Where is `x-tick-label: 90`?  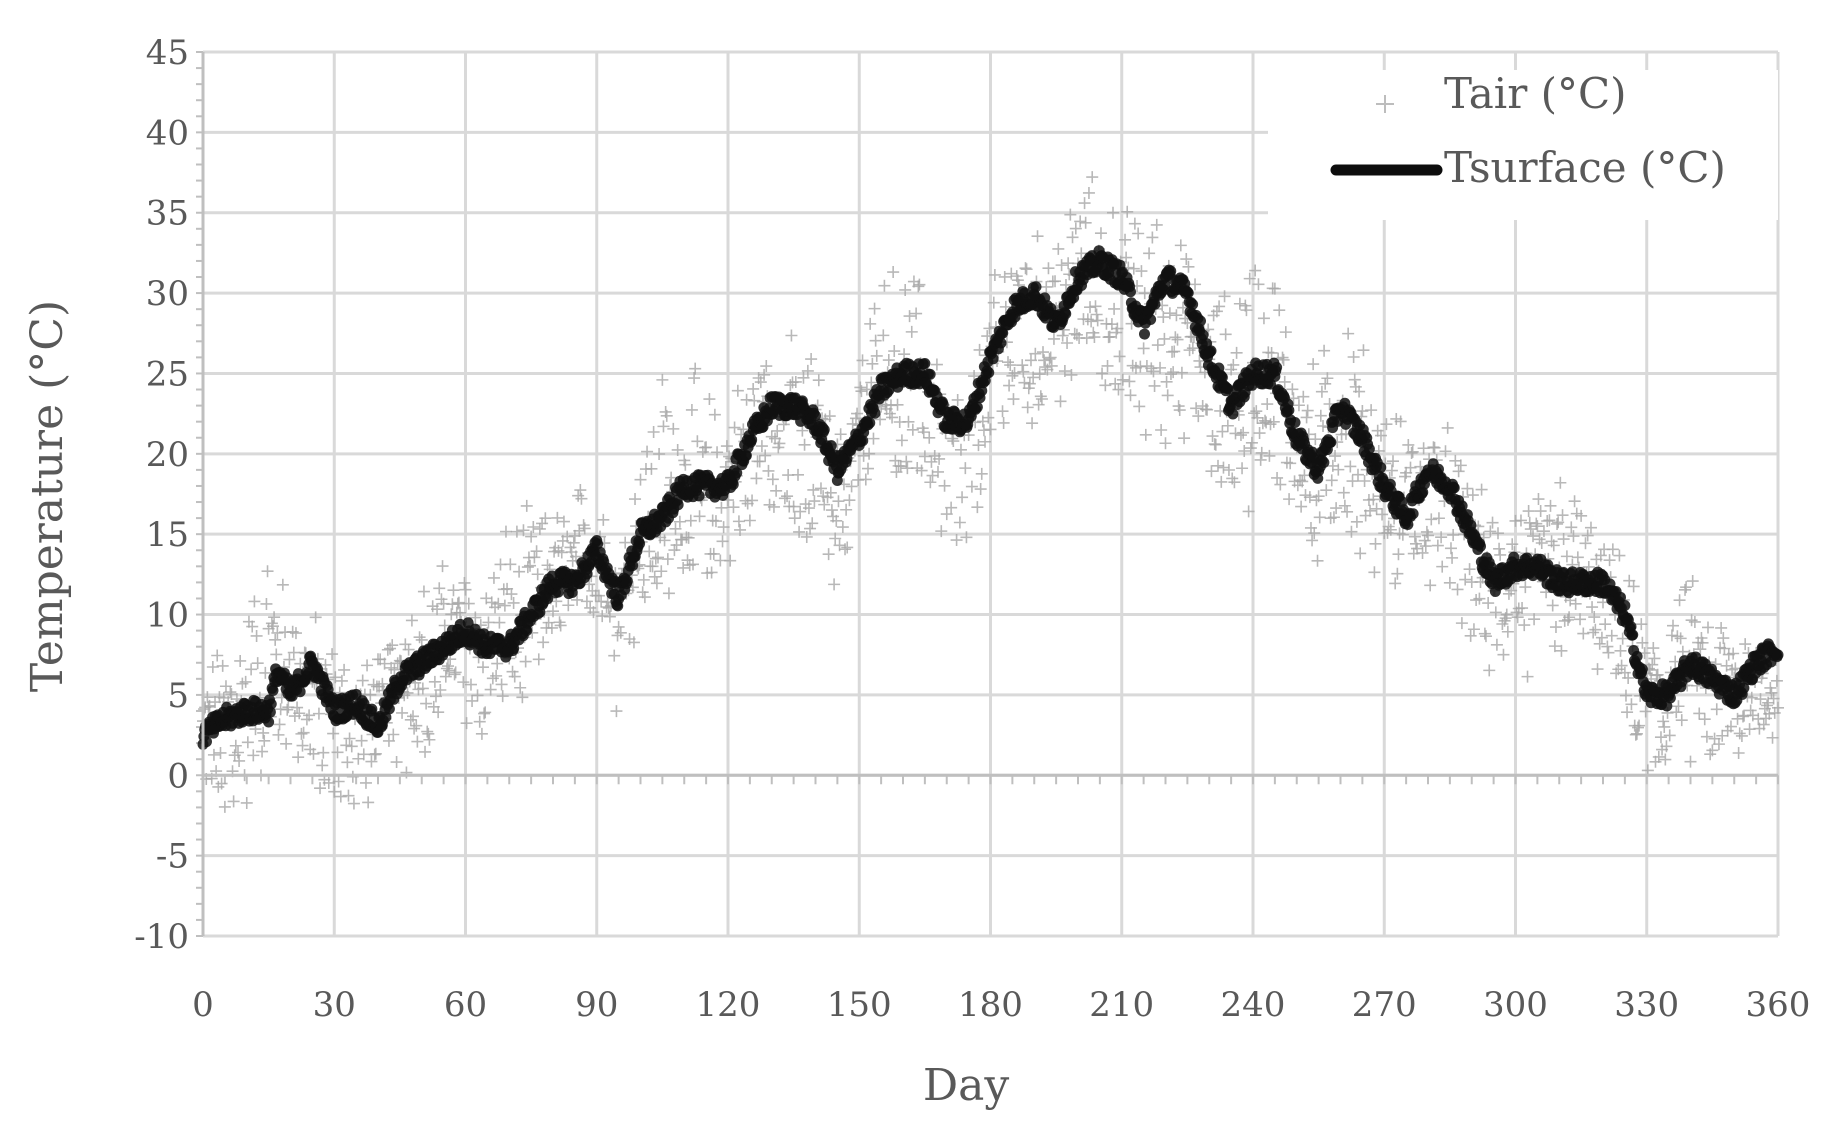
x-tick-label: 90 is located at coordinates (596, 1005).